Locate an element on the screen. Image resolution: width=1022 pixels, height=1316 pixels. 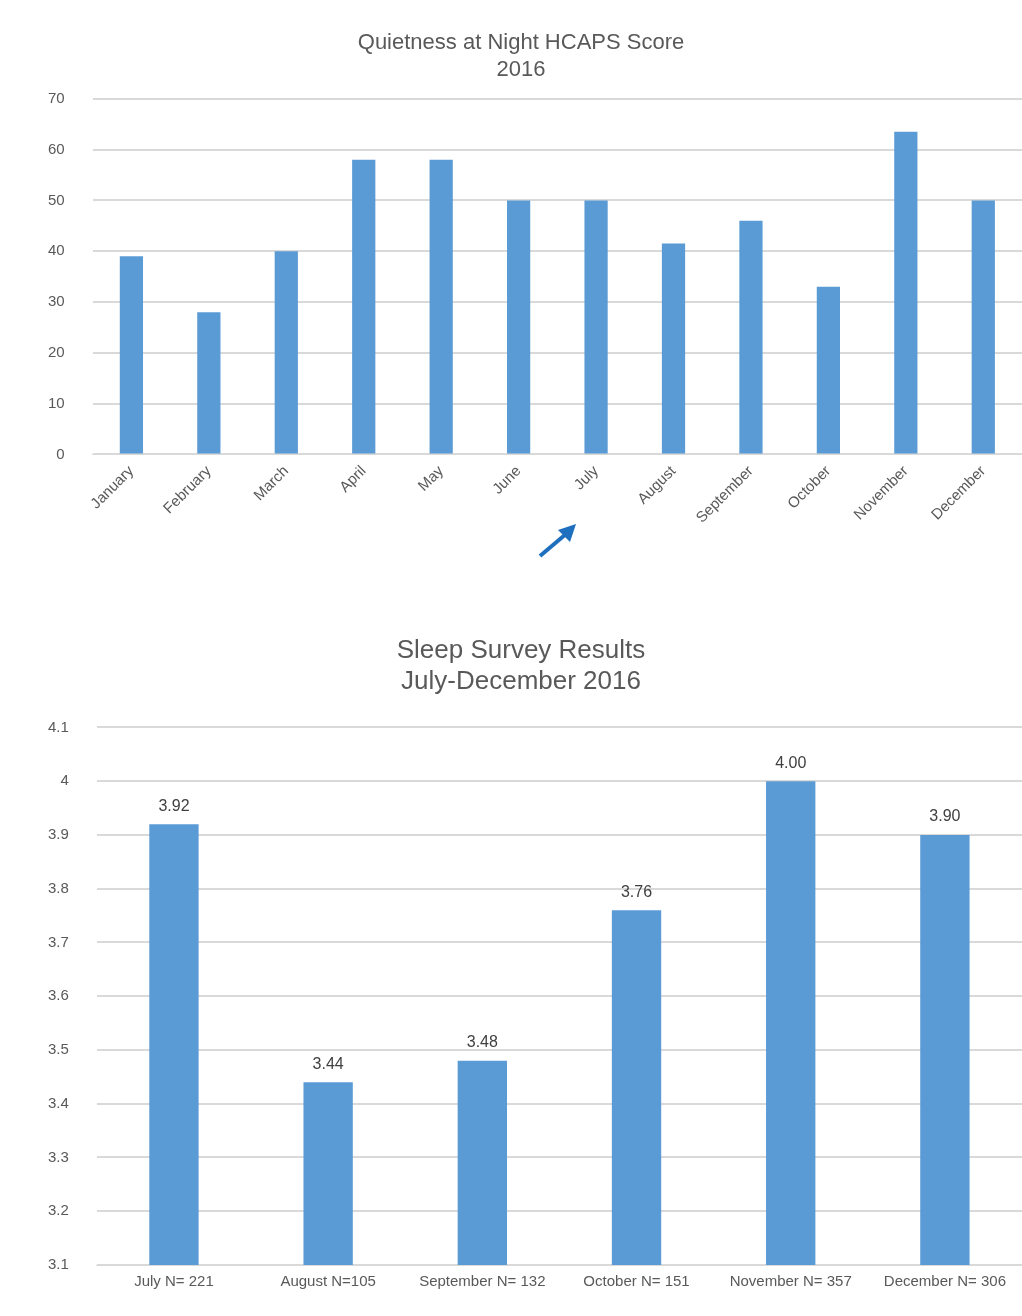
y-tick-label: 3.2 is located at coordinates (58, 1210).